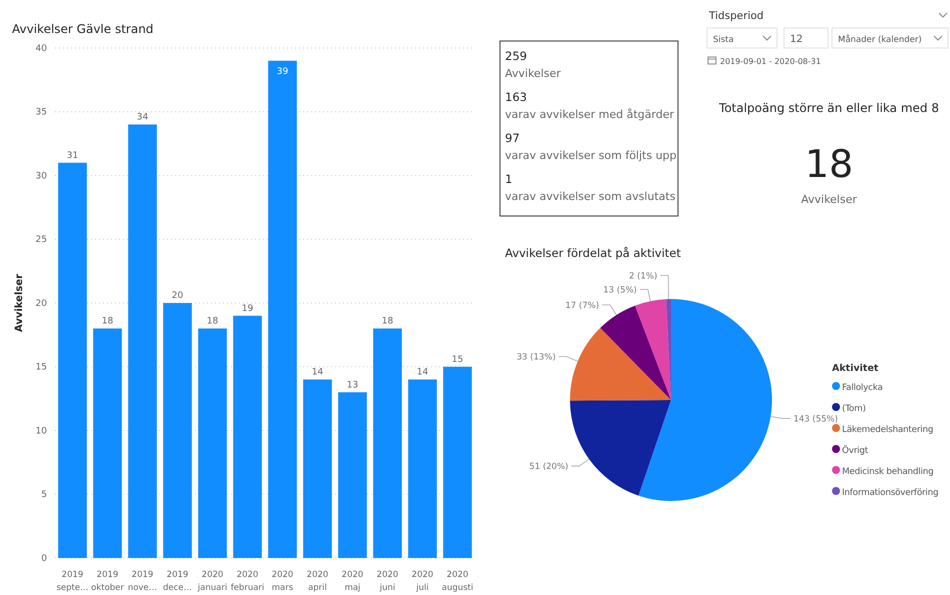  What do you see at coordinates (855, 368) in the screenshot?
I see `legend-title: Aktivitet` at bounding box center [855, 368].